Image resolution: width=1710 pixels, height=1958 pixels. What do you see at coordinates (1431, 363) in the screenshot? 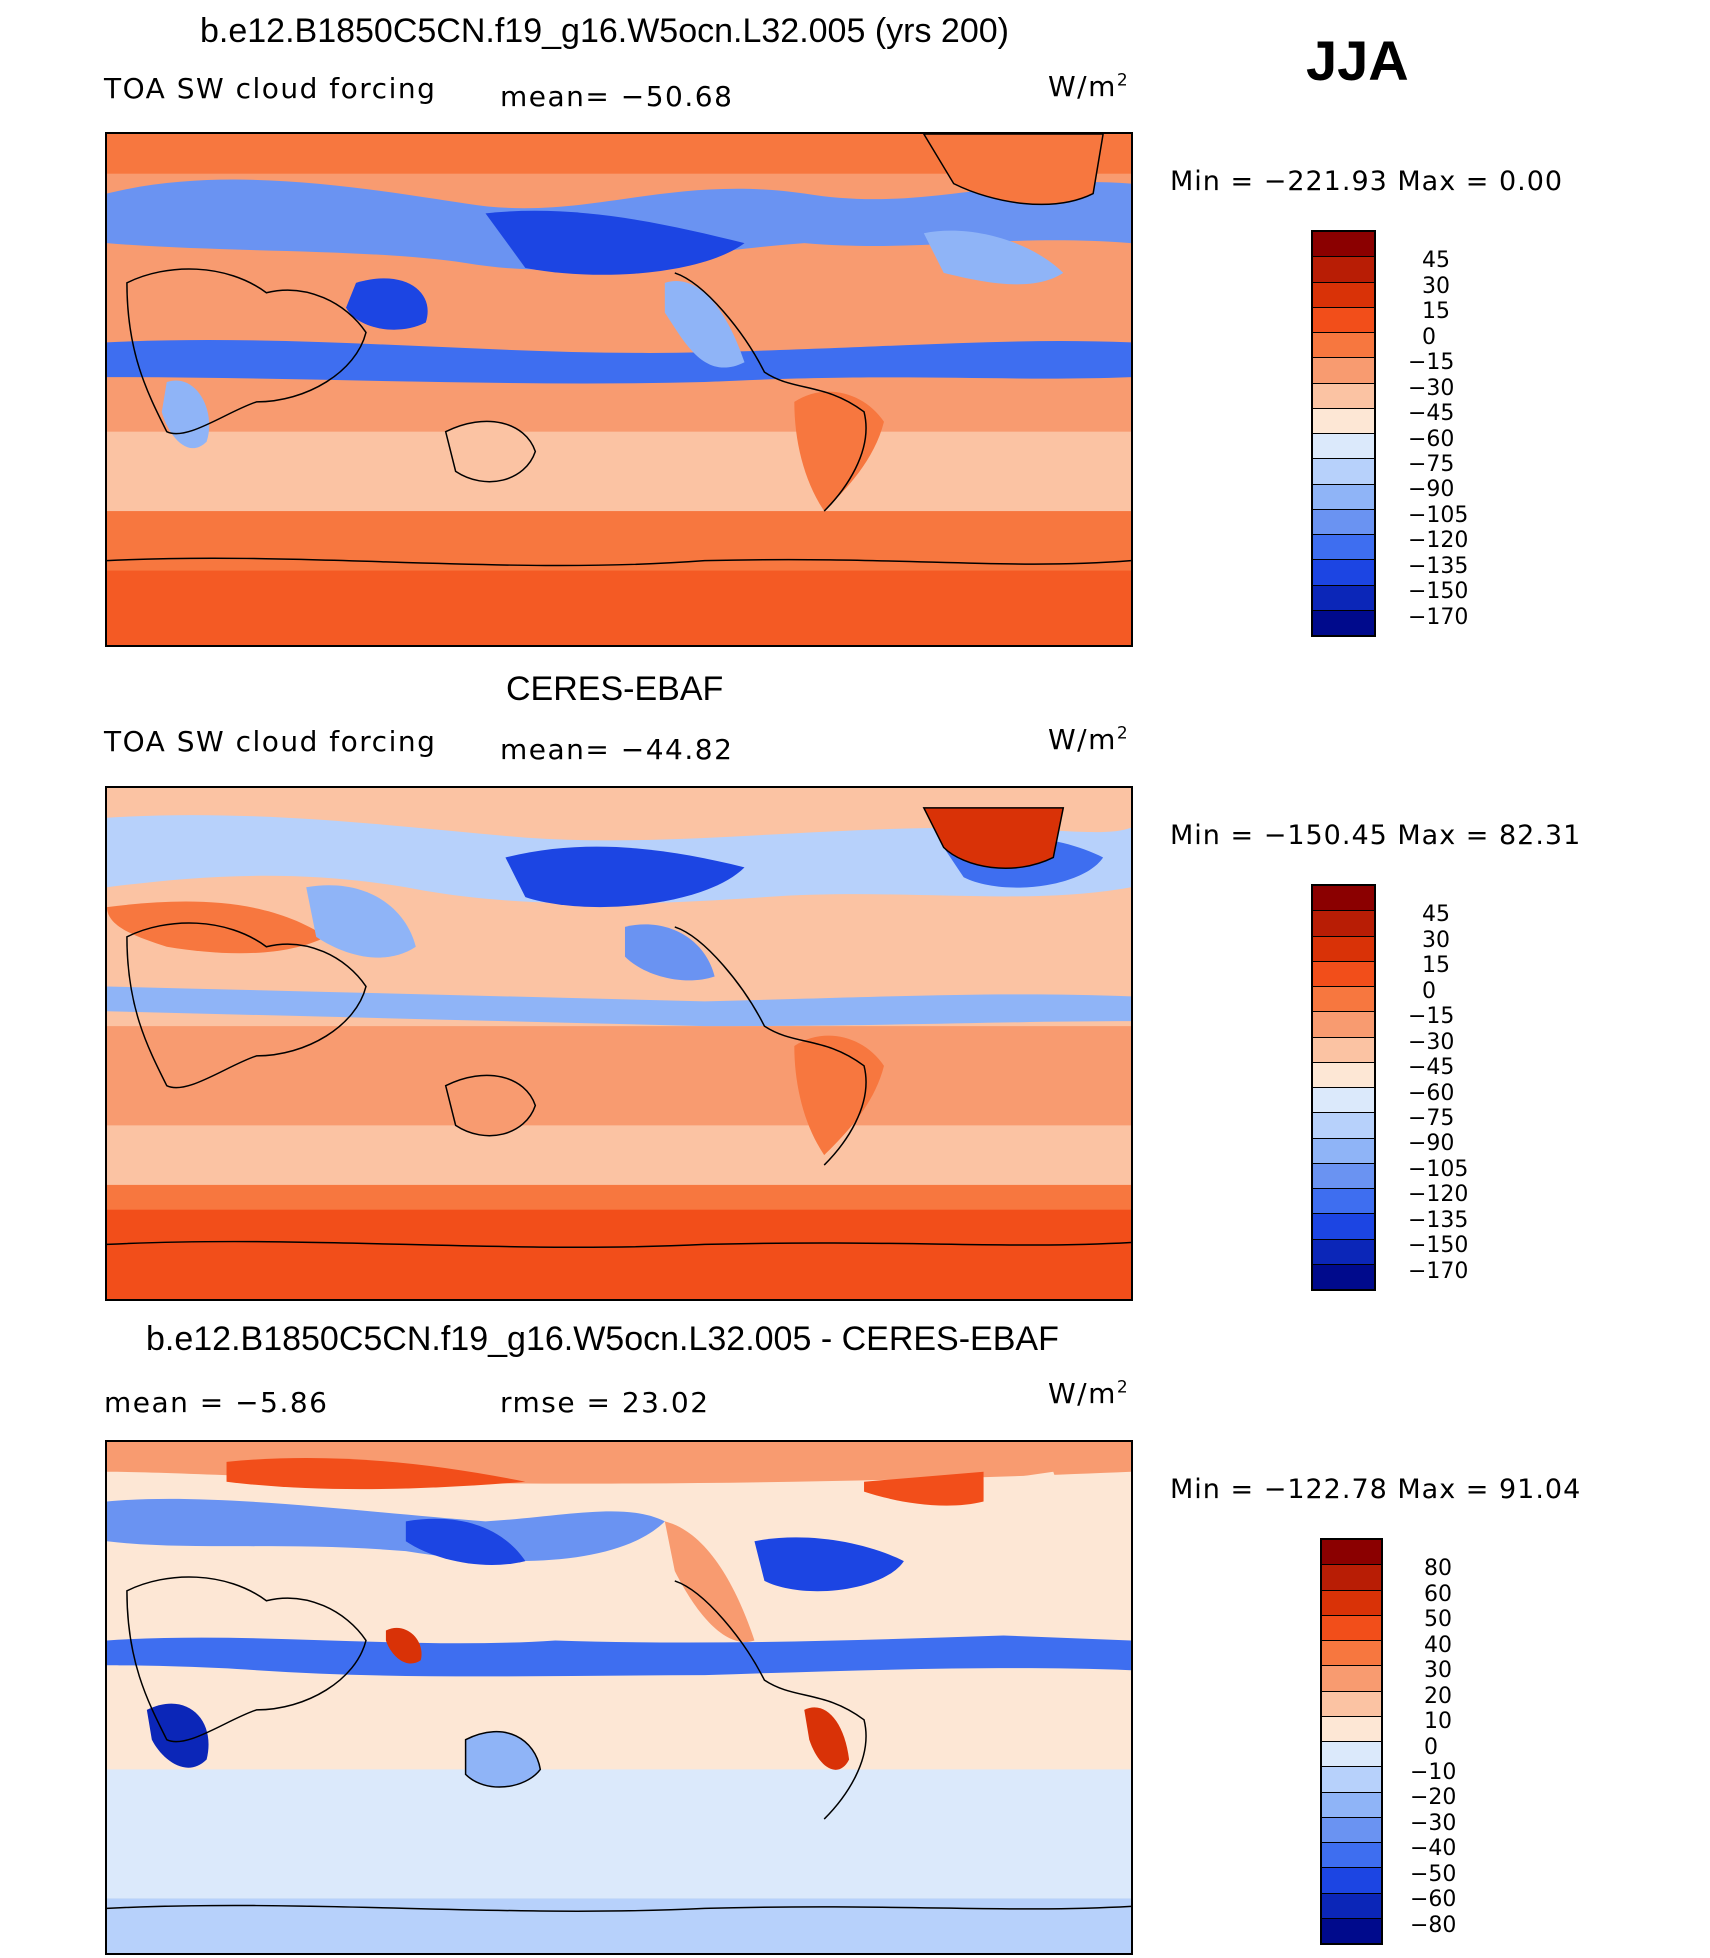
I see `panel1-colorbar-tick-label: −15` at bounding box center [1431, 363].